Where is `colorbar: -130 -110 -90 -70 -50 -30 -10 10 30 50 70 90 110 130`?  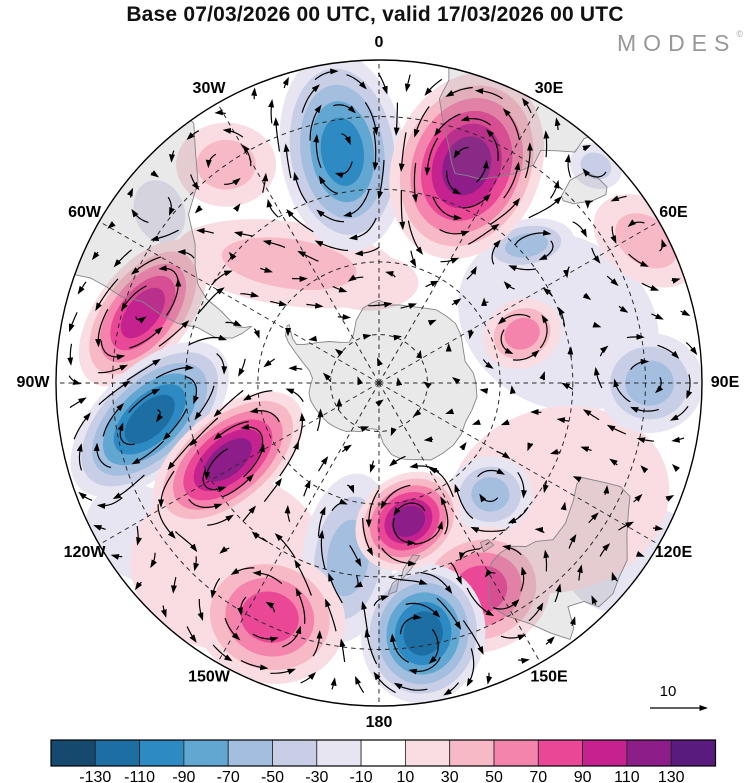 colorbar: -130 -110 -90 -70 -50 -30 -10 10 30 50 70 90 110 130 is located at coordinates (383, 761).